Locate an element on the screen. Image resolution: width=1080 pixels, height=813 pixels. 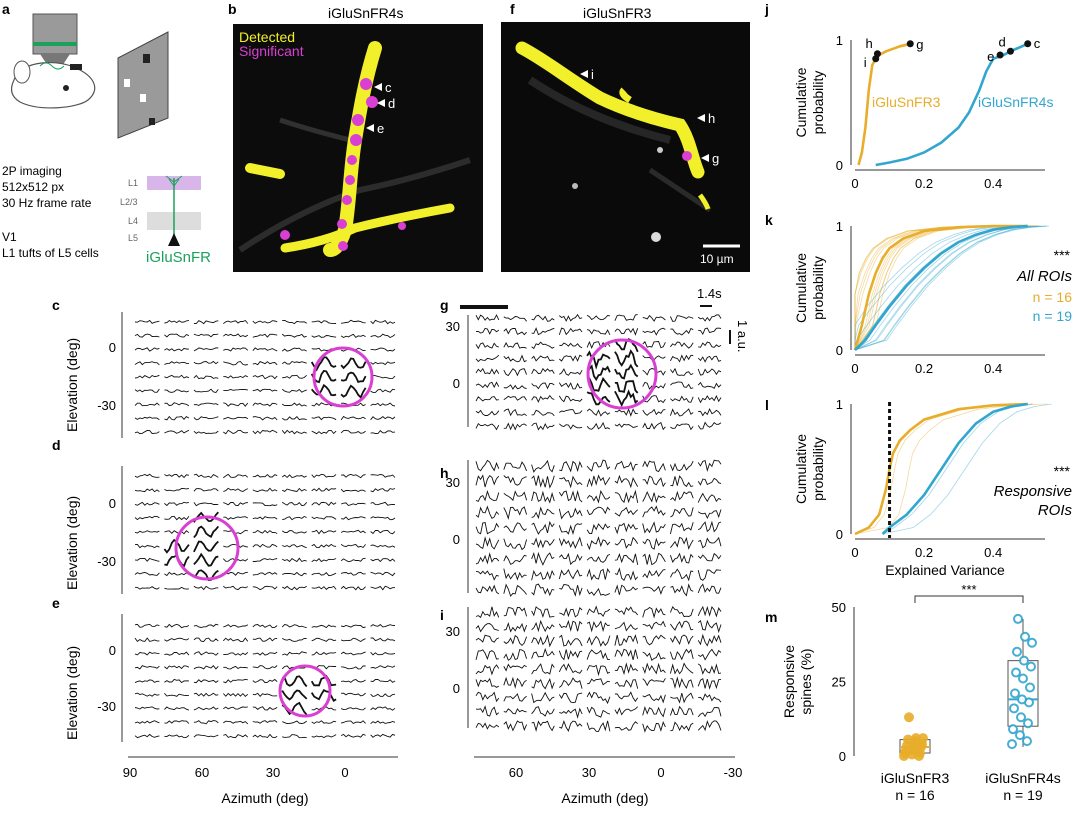
point-label: d is located at coordinates (1001, 41).